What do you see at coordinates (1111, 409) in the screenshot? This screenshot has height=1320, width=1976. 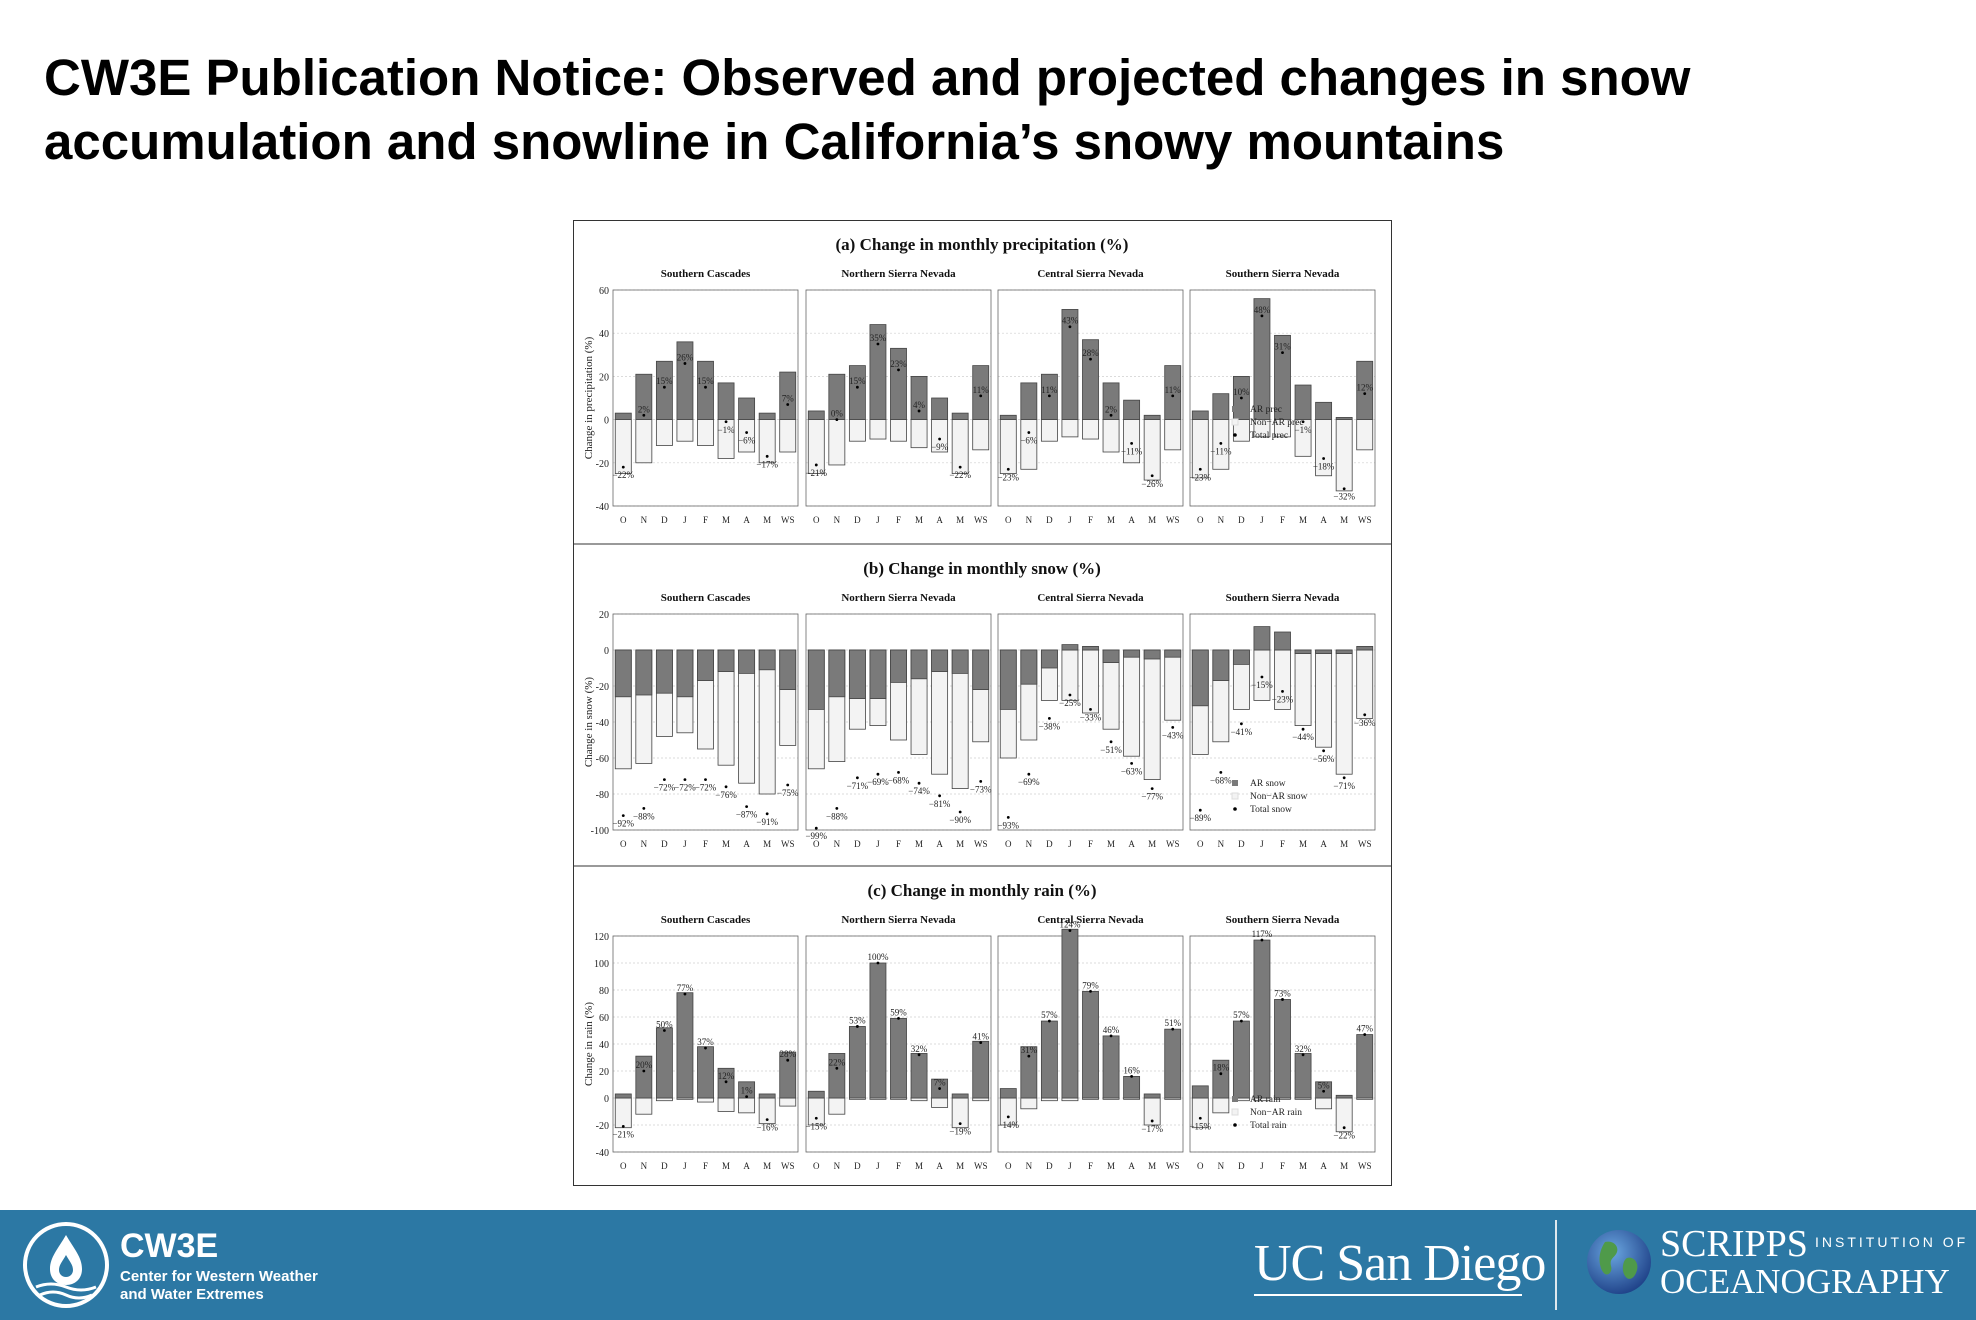 I see `data-label: 2%` at bounding box center [1111, 409].